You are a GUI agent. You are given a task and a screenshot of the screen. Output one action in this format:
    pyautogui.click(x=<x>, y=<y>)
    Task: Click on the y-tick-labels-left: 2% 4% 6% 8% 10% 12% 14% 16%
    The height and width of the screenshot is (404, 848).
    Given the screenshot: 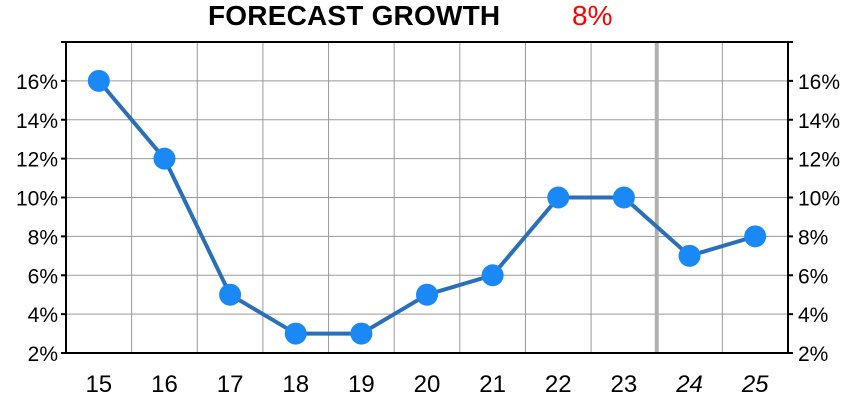 What is the action you would take?
    pyautogui.click(x=37, y=218)
    